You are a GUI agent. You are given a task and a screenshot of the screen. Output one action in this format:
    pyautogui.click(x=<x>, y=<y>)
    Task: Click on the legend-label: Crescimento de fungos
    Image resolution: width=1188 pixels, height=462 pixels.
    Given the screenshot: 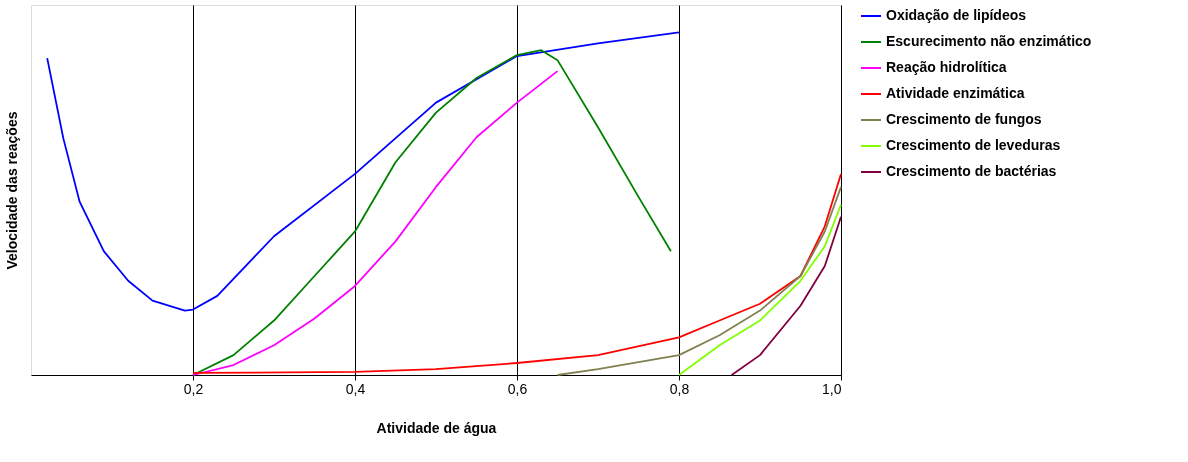 What is the action you would take?
    pyautogui.click(x=964, y=119)
    